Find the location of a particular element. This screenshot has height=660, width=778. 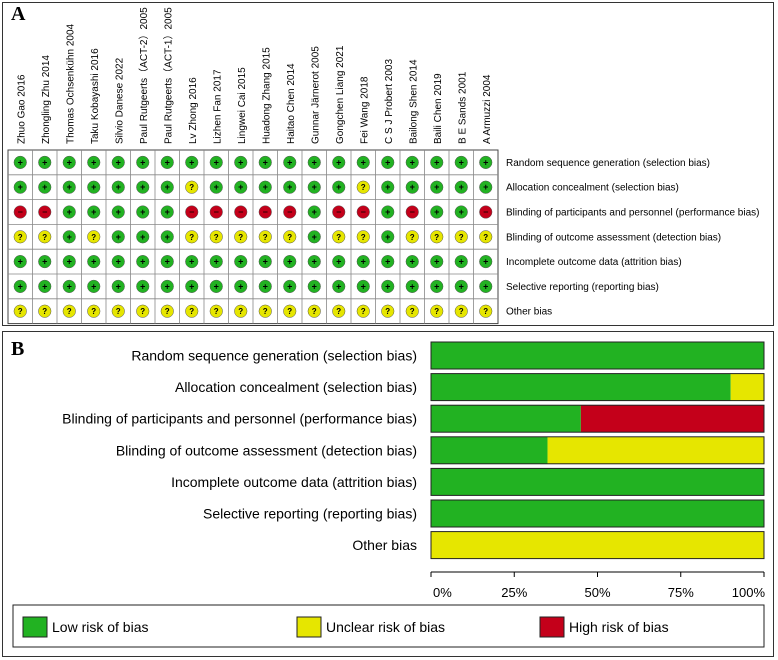

study-label: Haitao Chen 2014 is located at coordinates (291, 103).